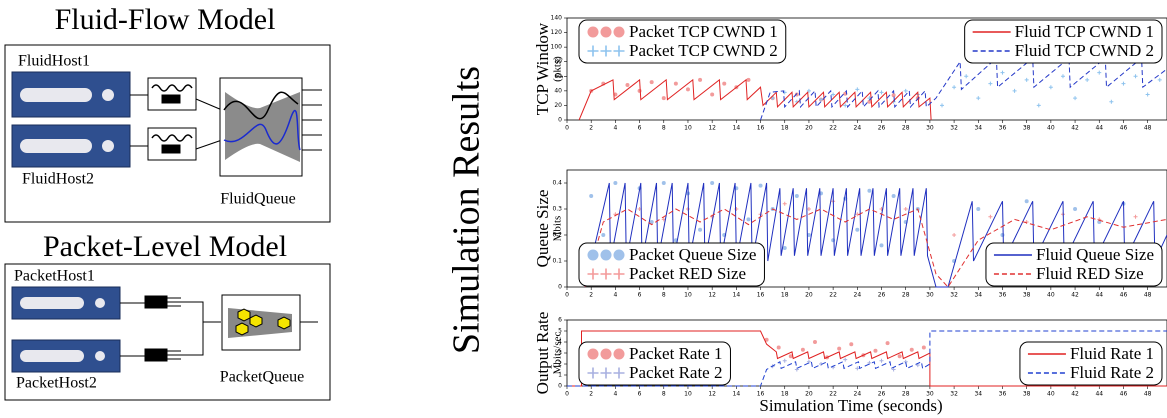  I want to click on legend-label: Fluid Rate 1, so click(1112, 353).